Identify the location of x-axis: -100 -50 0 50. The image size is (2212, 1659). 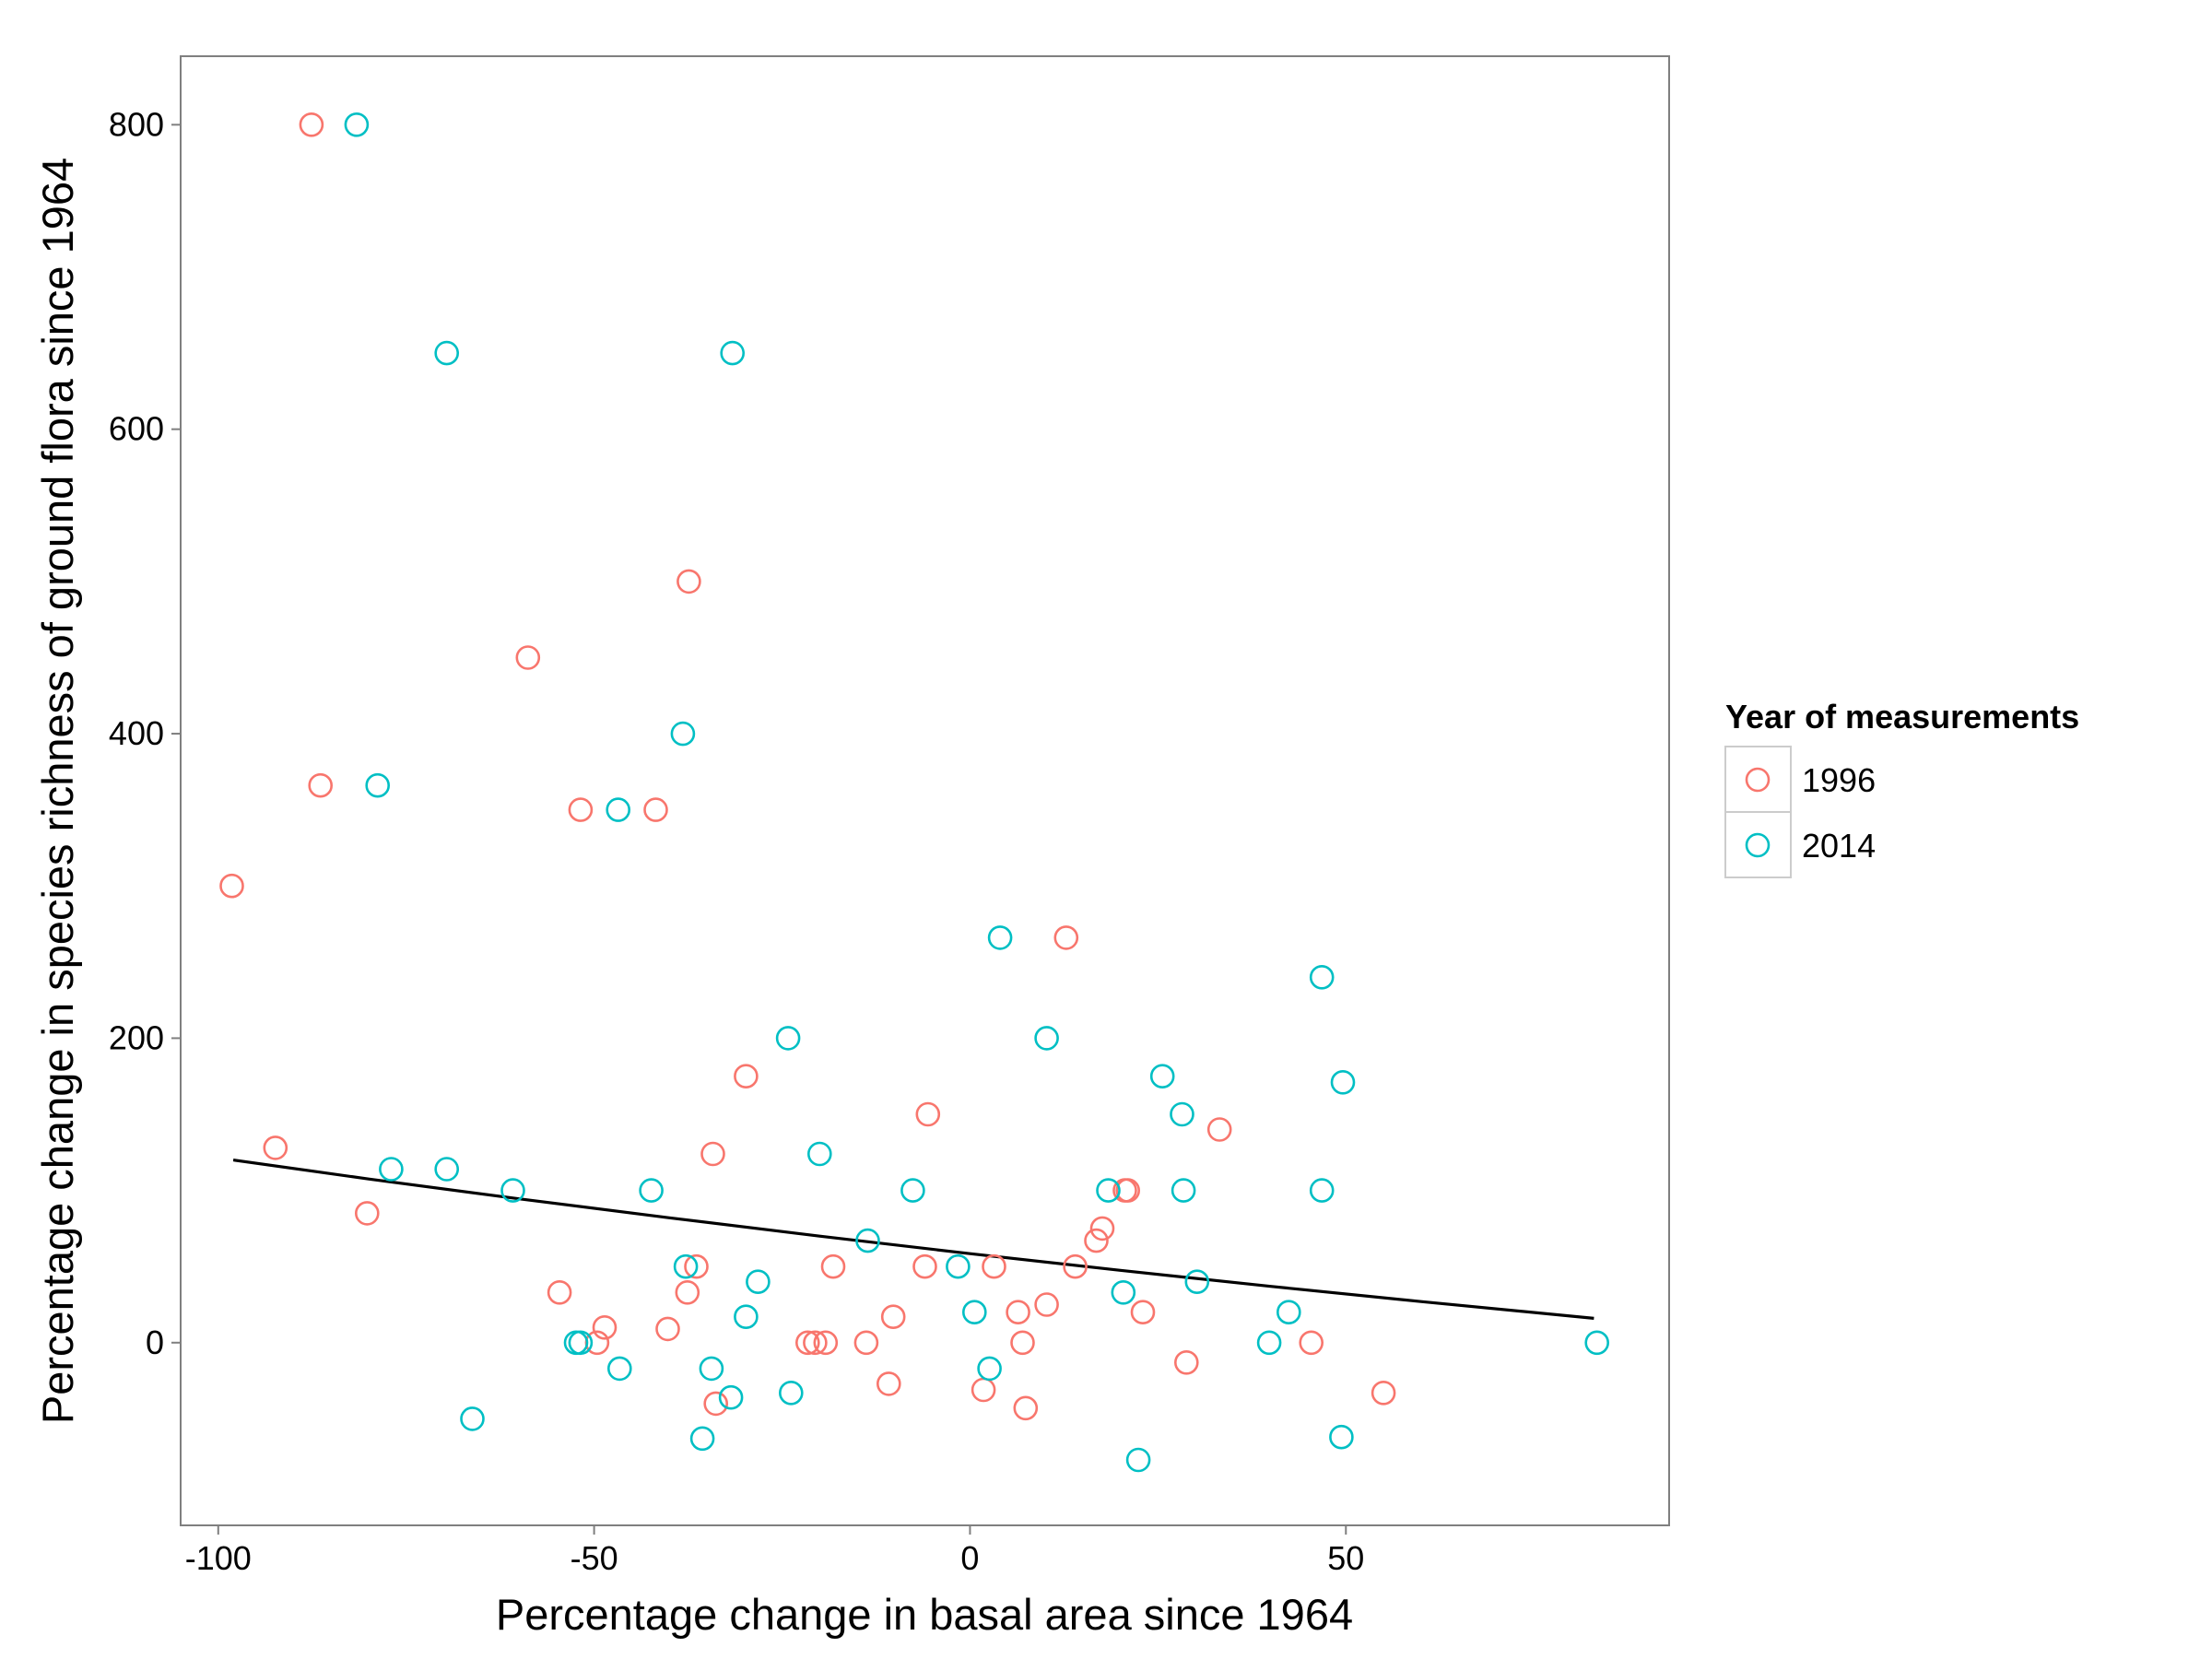
(774, 1551).